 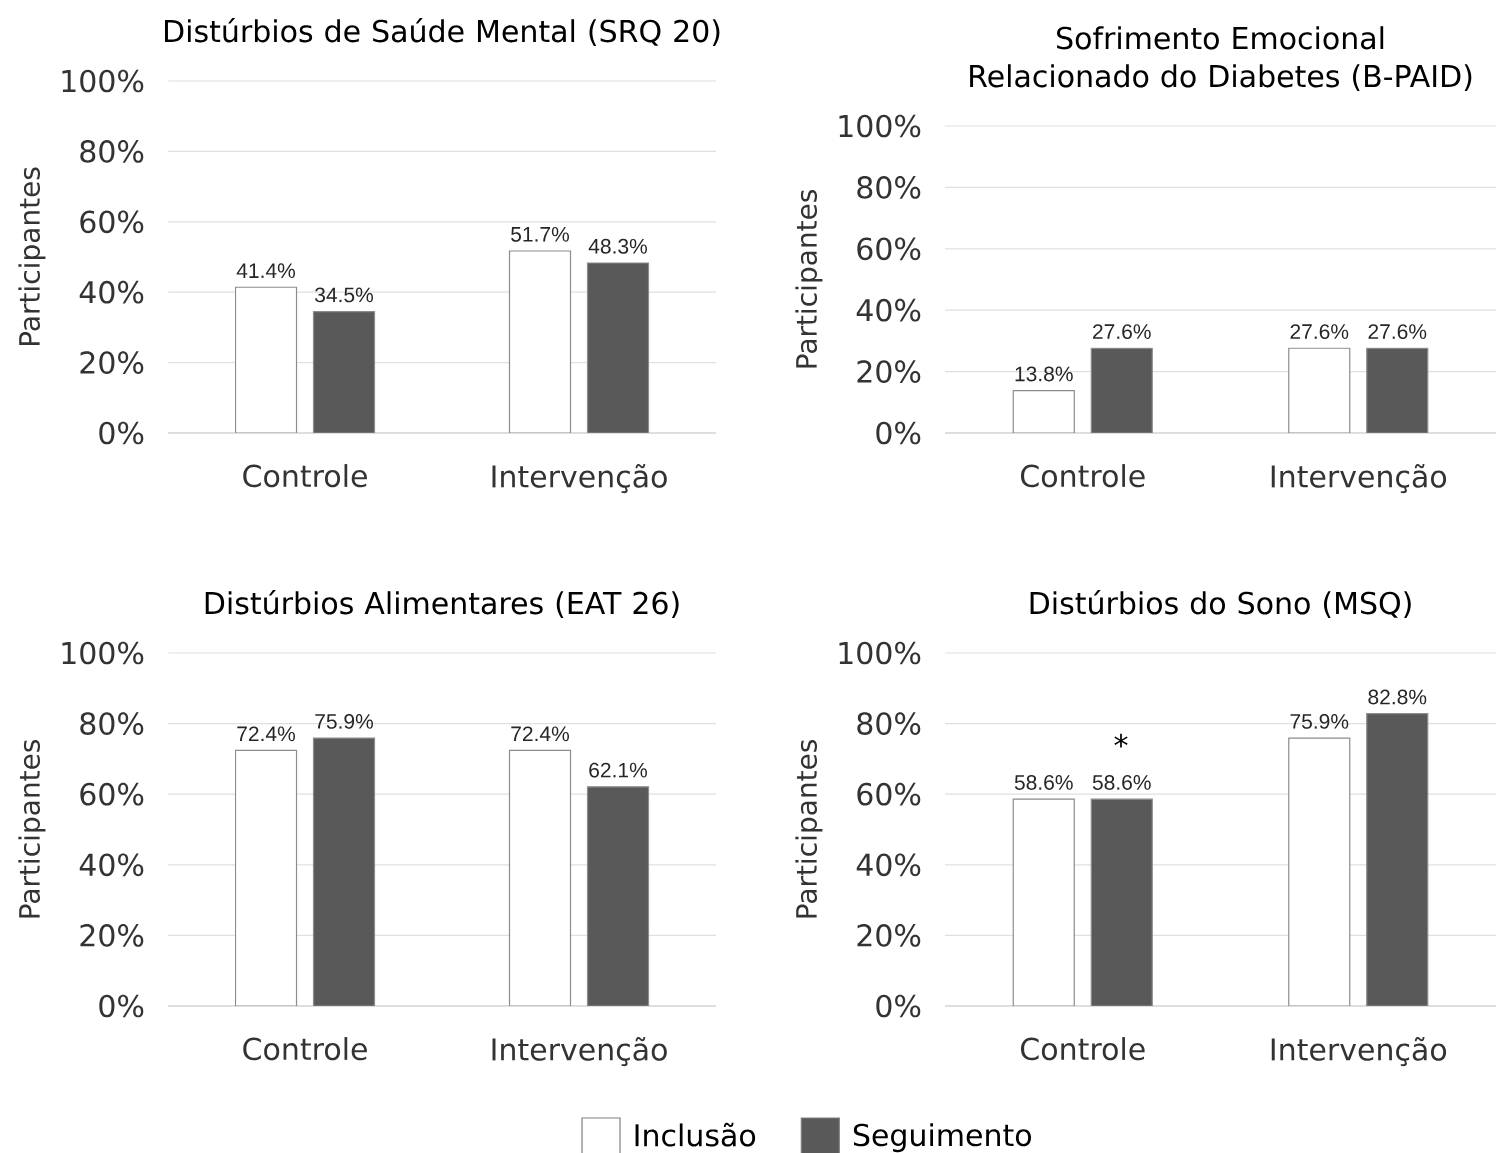 What do you see at coordinates (618, 770) in the screenshot?
I see `data-label: 62.1%` at bounding box center [618, 770].